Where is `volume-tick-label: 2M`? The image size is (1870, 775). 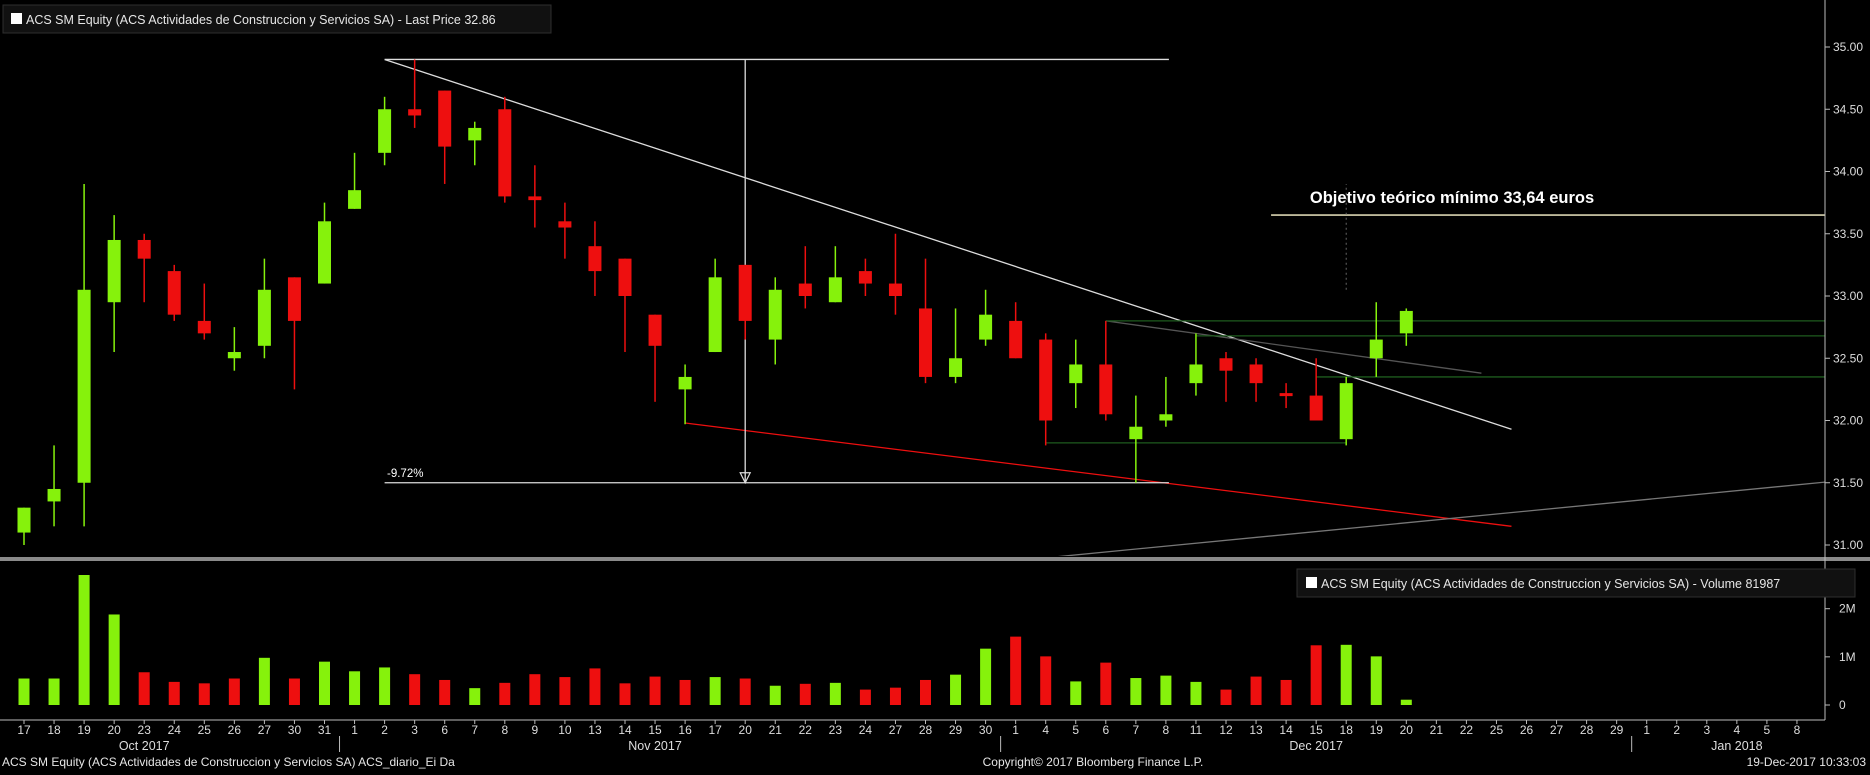
volume-tick-label: 2M is located at coordinates (1847, 609).